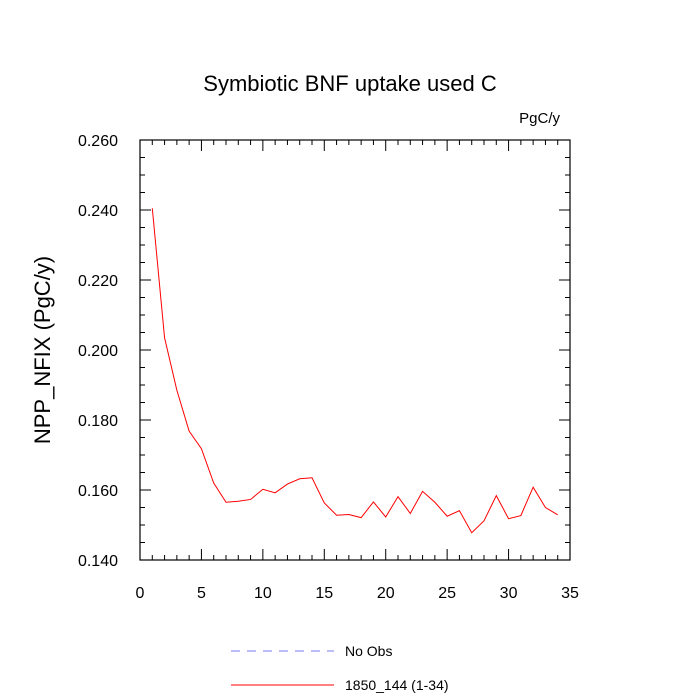  I want to click on y-tick-label: 0.140, so click(98, 561).